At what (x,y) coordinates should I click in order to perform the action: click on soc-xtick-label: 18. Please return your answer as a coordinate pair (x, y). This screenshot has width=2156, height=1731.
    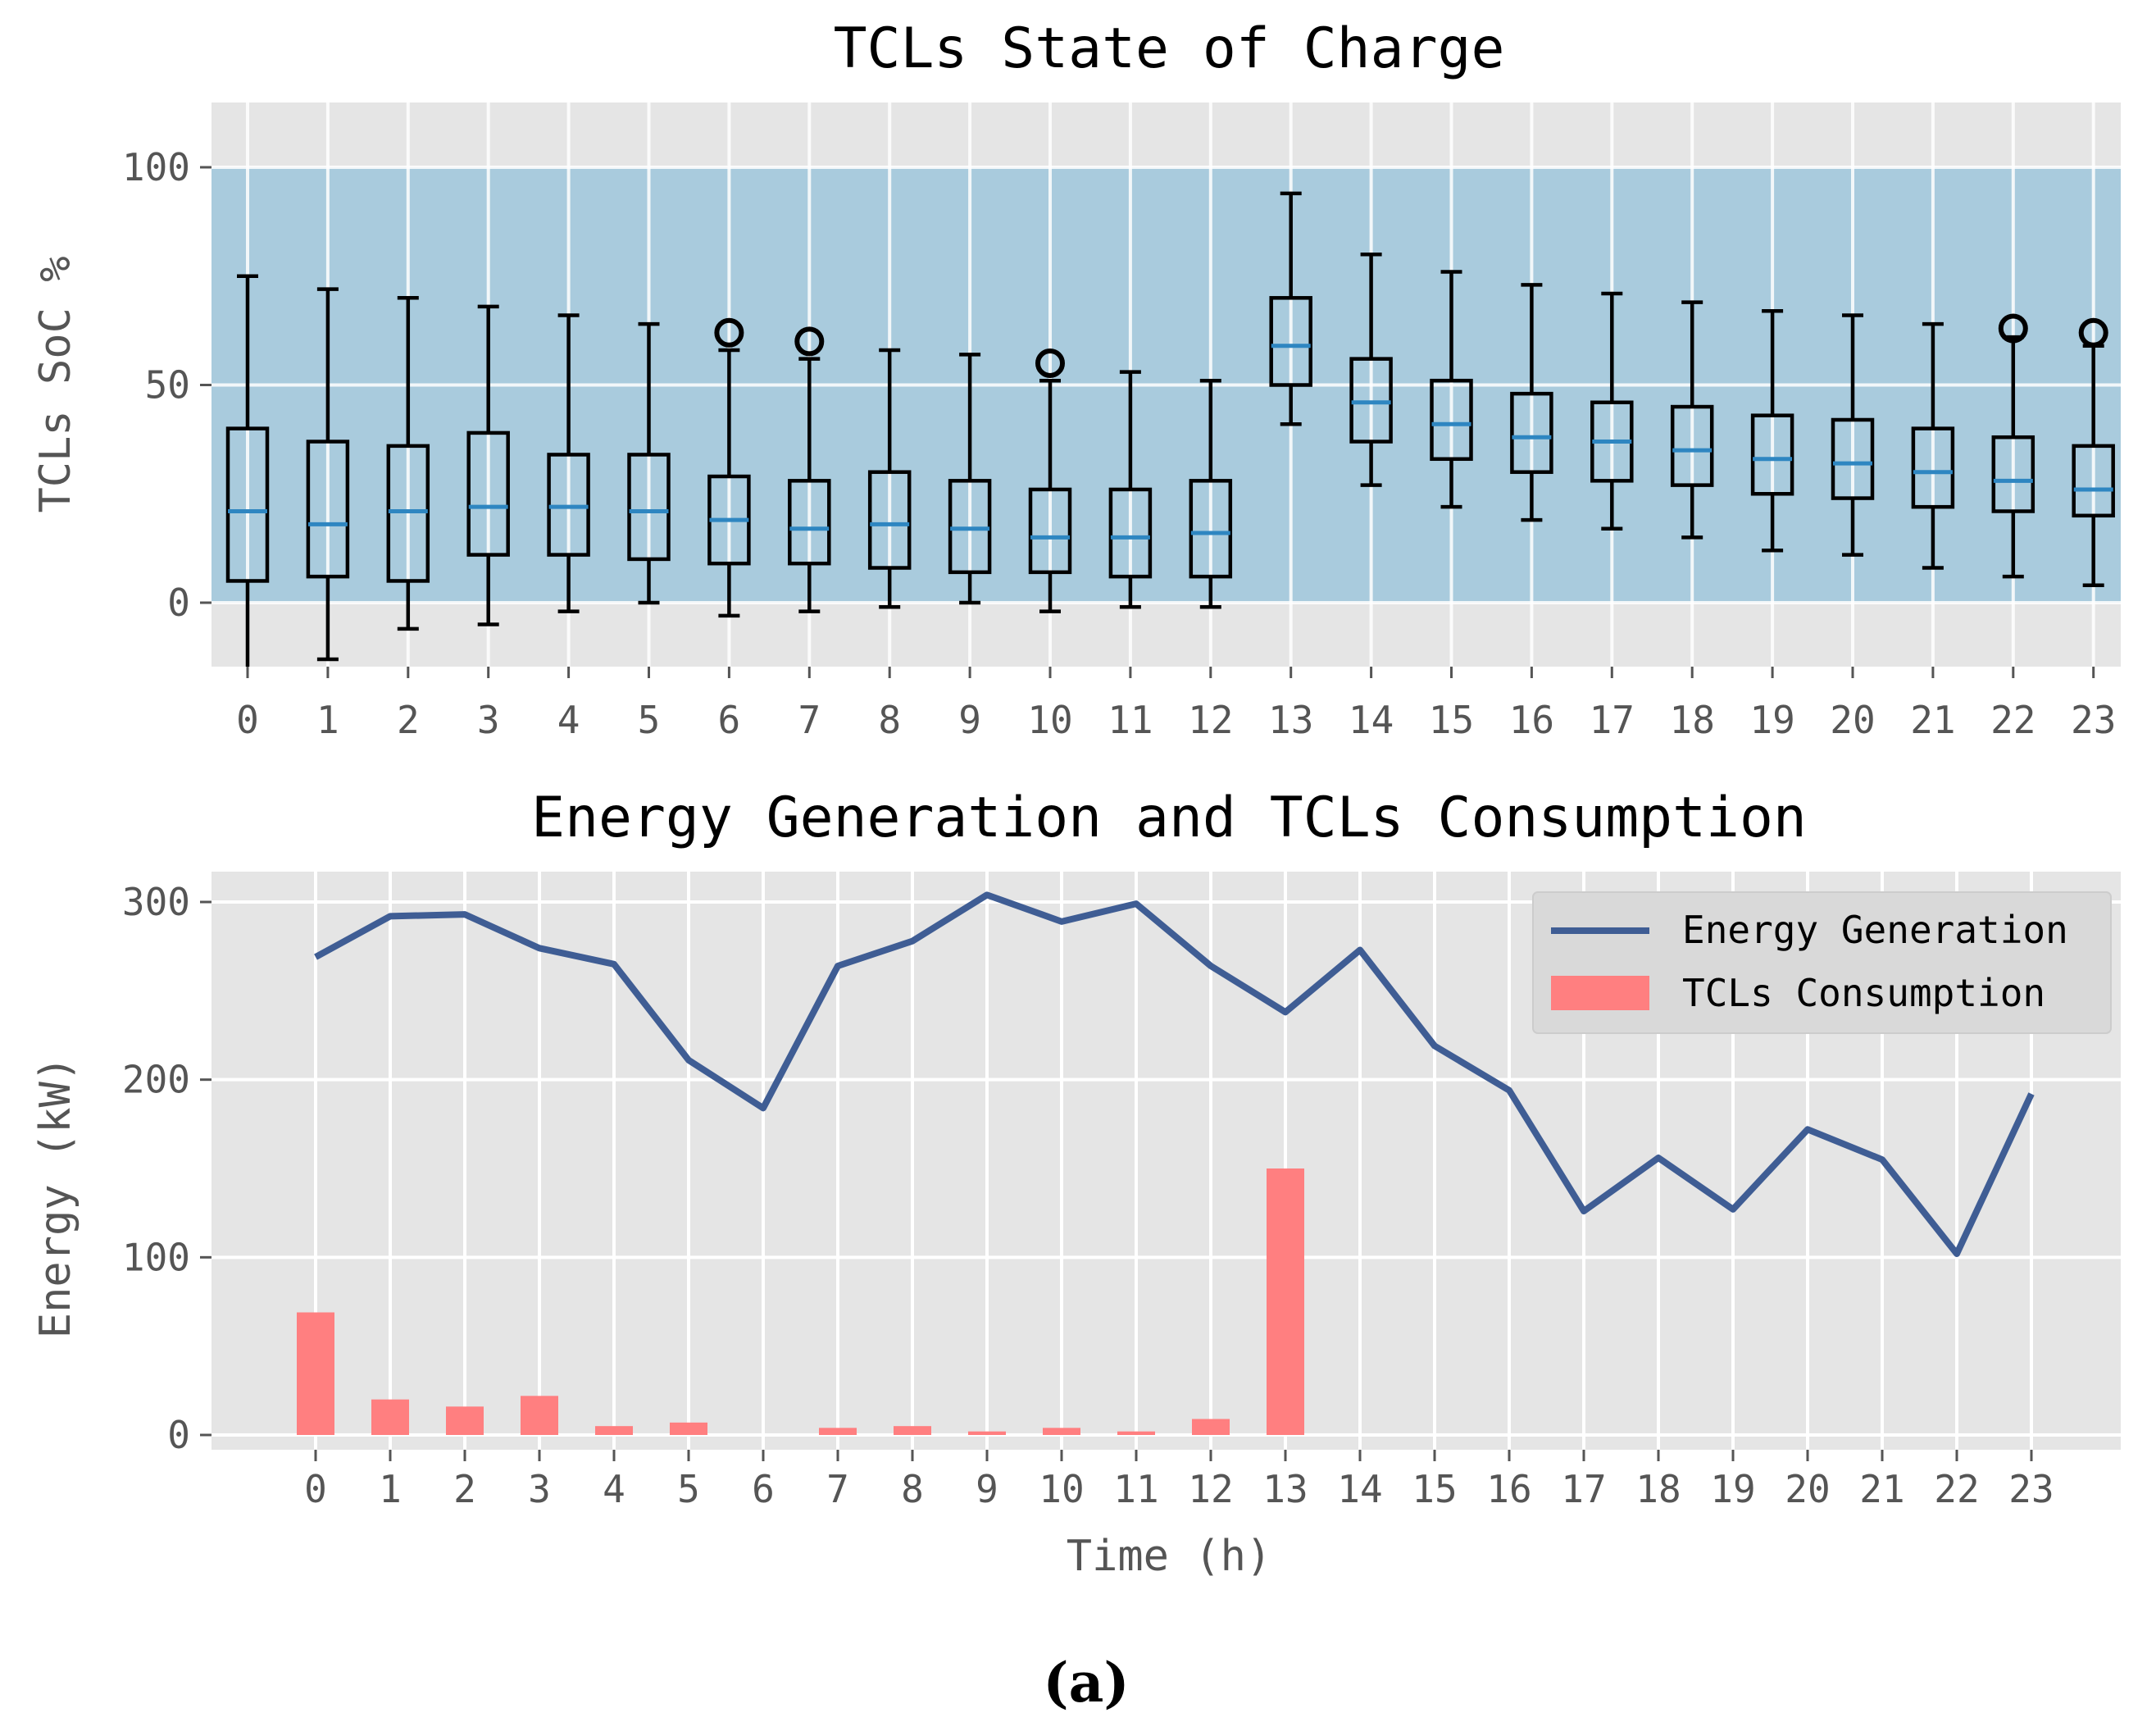
    Looking at the image, I should click on (1692, 720).